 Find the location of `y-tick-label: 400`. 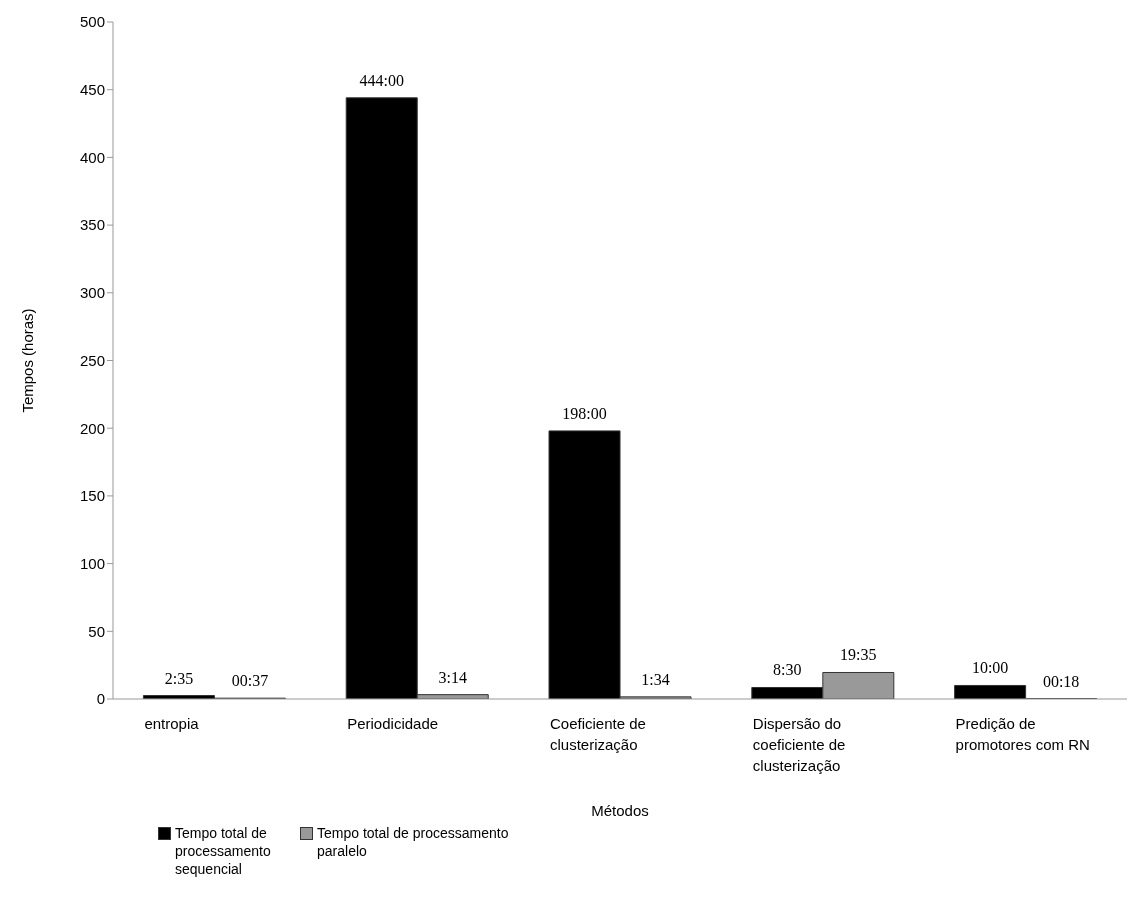

y-tick-label: 400 is located at coordinates (92, 157).